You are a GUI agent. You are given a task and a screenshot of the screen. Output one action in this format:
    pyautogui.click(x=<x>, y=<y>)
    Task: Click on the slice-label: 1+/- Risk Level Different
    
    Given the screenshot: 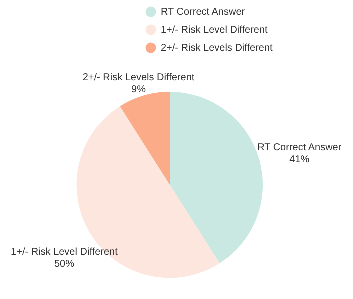 What is the action you would take?
    pyautogui.click(x=64, y=252)
    